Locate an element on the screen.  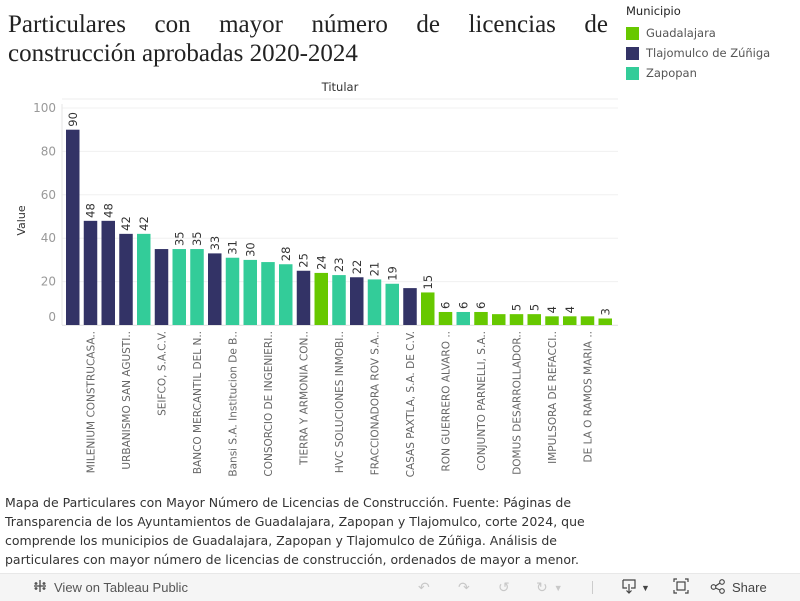
x-tick-label: FRACCIONADORA ROV S.A.. is located at coordinates (376, 403).